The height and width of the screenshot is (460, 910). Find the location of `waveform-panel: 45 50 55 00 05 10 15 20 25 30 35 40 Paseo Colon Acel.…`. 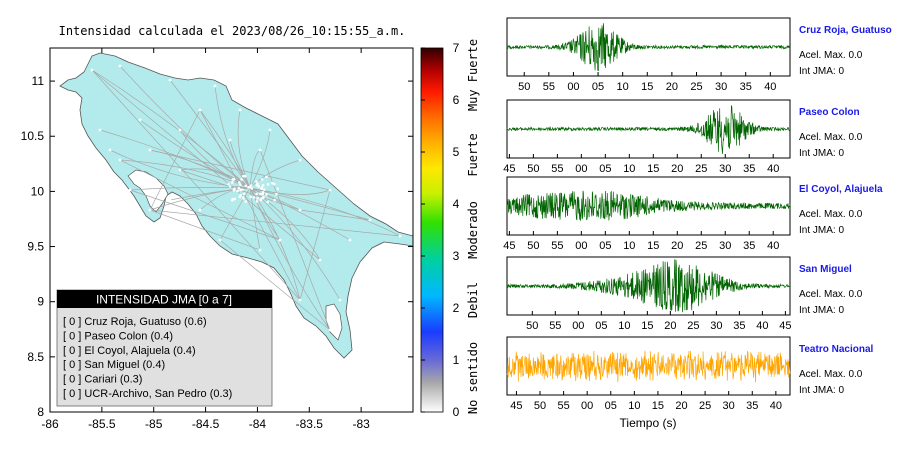

waveform-panel: 45 50 55 00 05 10 15 20 25 30 35 40 Paseo Colon Acel.… is located at coordinates (683, 137).